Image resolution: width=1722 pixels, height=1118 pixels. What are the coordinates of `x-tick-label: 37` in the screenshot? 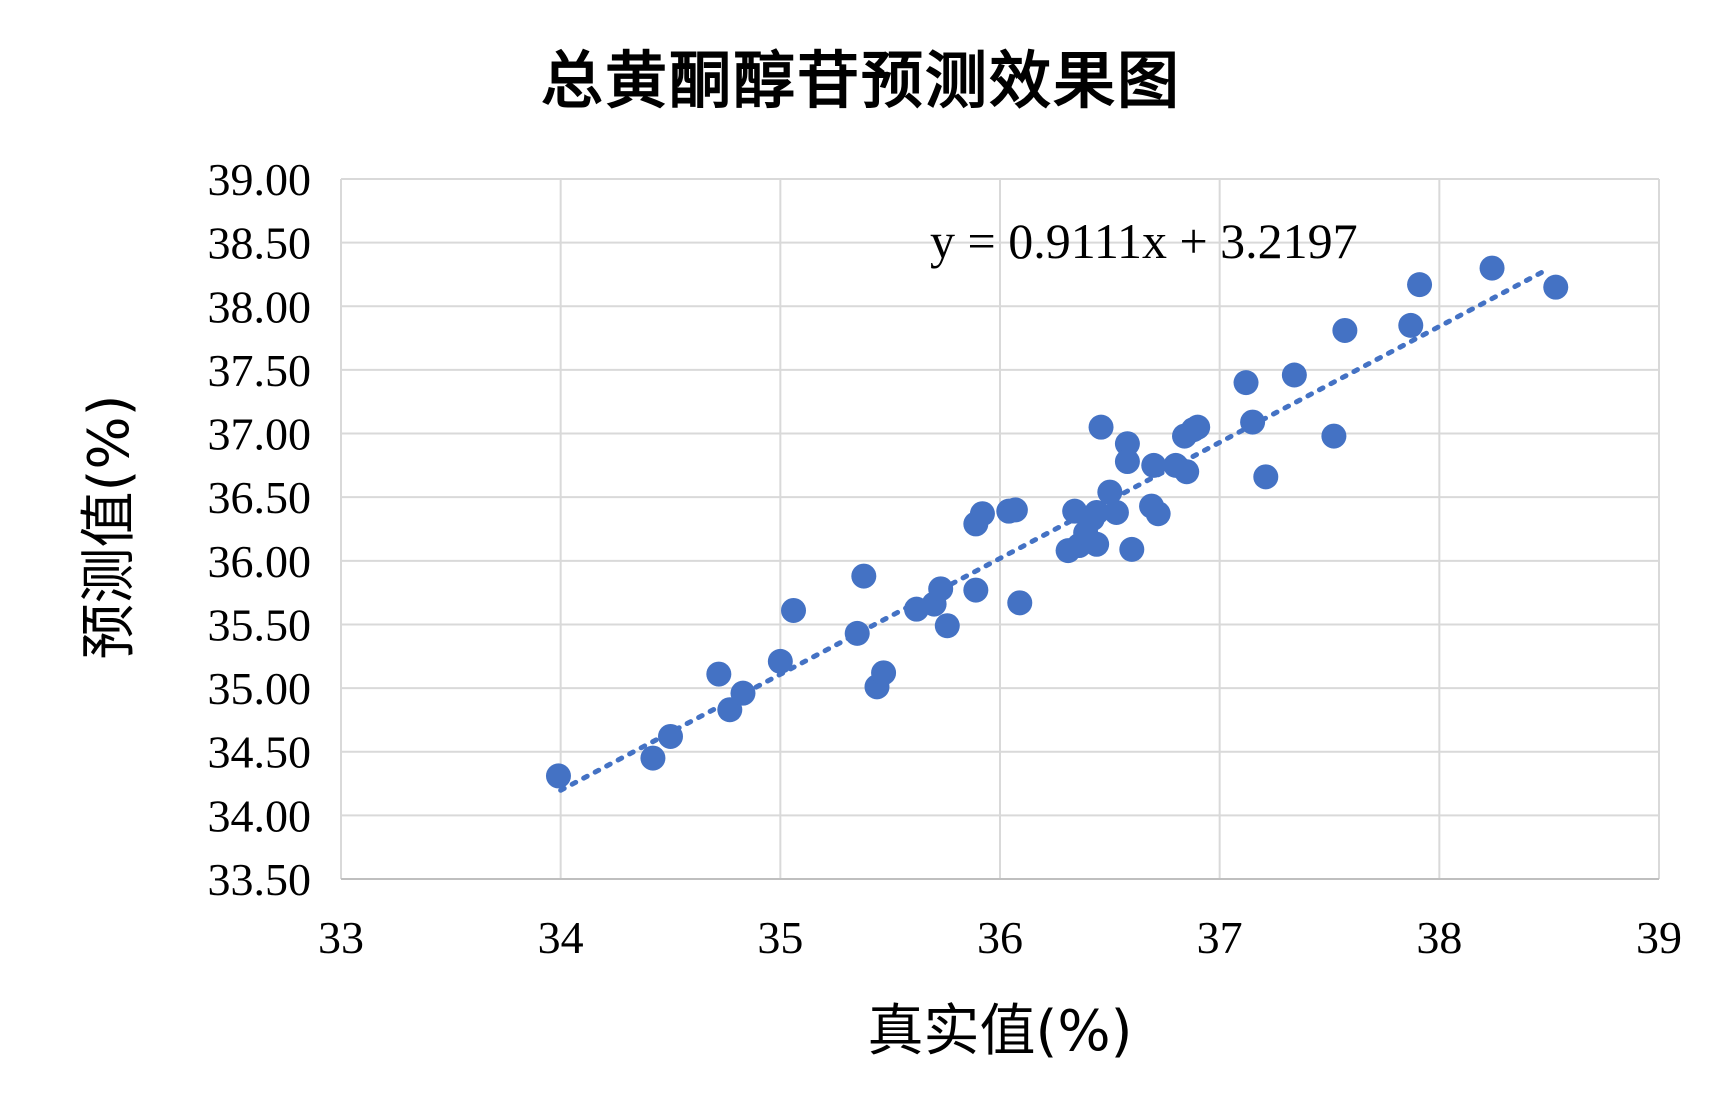 It's located at (1220, 937).